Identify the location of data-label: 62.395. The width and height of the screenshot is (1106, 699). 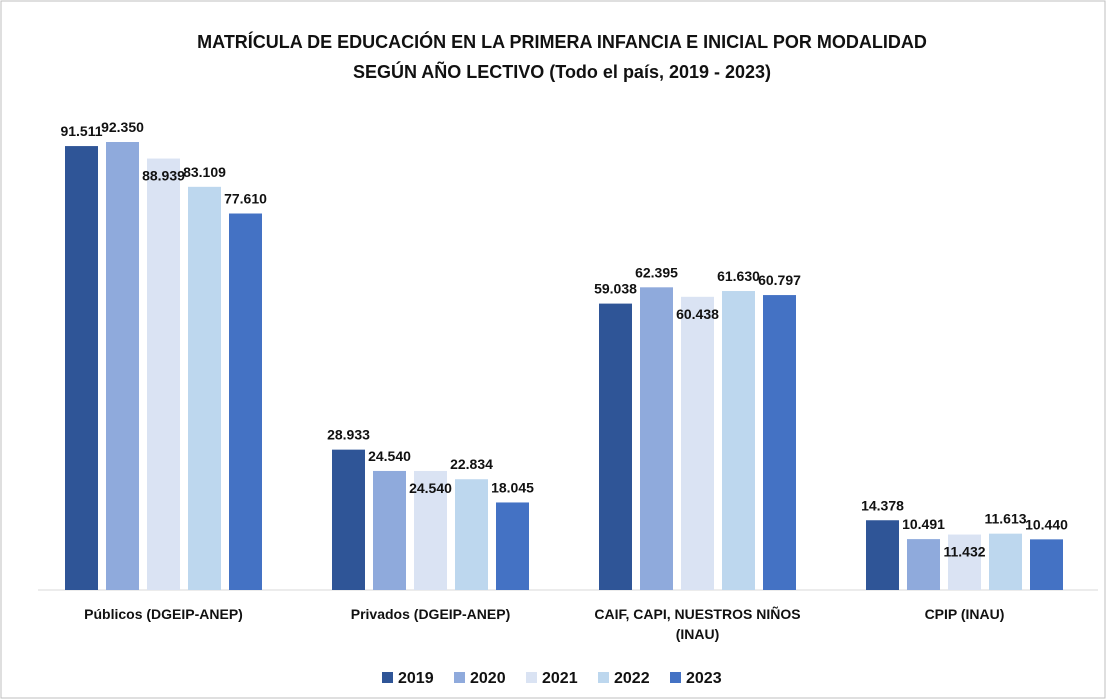
(656, 272).